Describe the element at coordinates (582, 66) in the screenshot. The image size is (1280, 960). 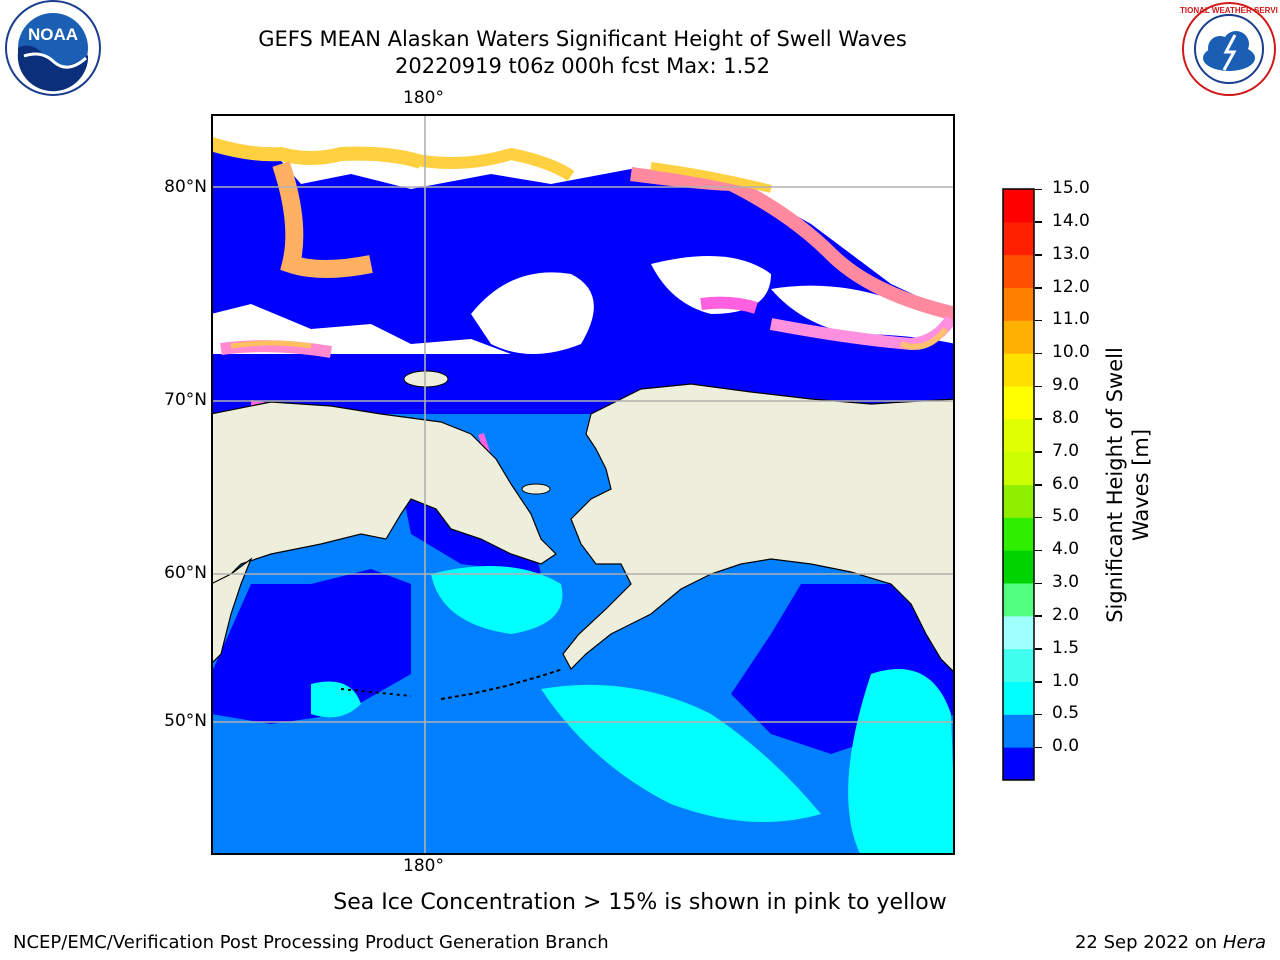
I see `title-line-2: 20220919 t06z 000h fcst Max: 1.52` at that location.